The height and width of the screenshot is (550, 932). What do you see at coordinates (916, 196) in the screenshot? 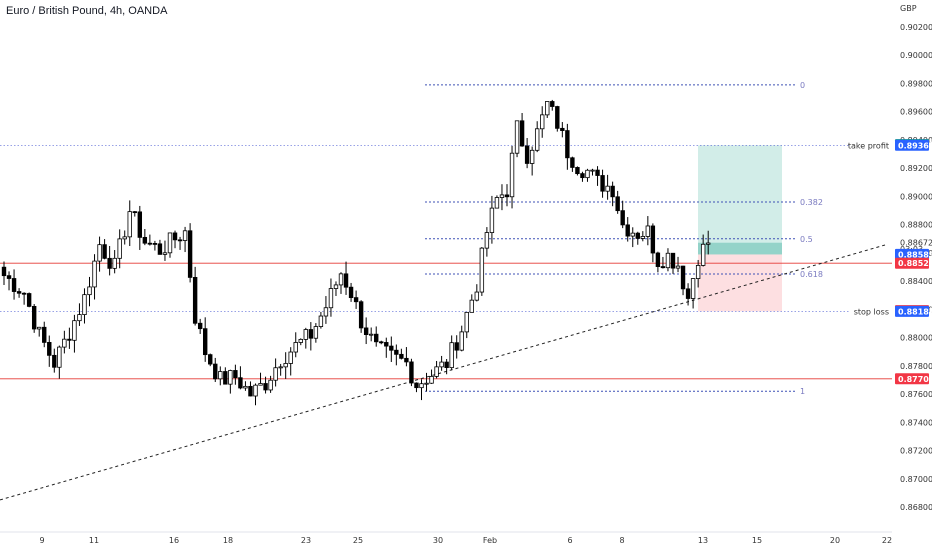
I see `y-tick-label: 0.89000` at bounding box center [916, 196].